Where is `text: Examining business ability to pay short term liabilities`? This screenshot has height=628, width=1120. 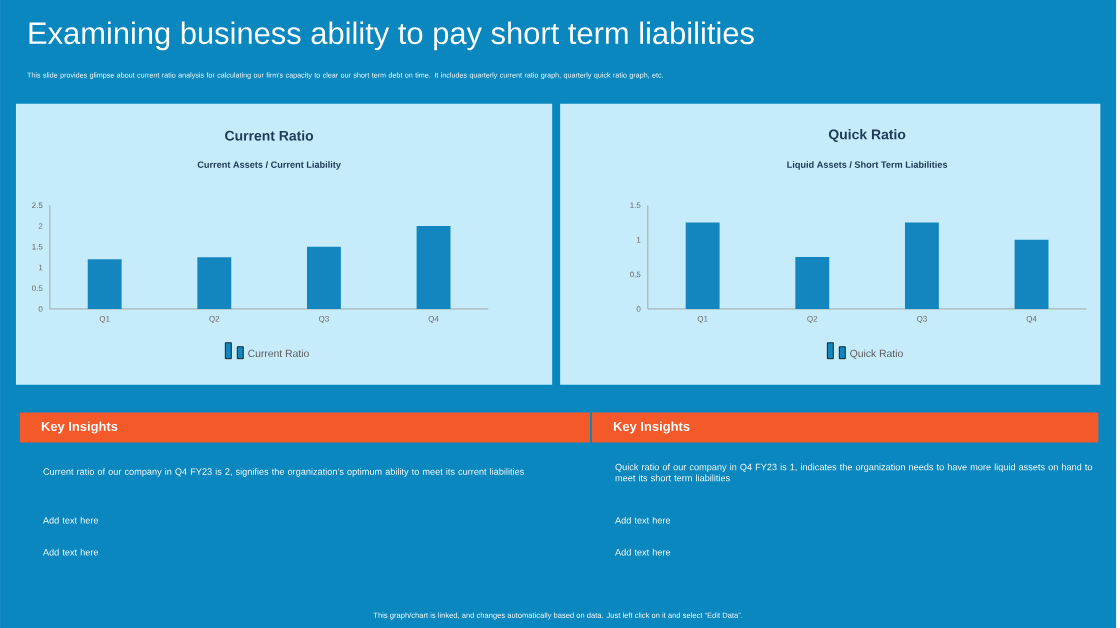
text: Examining business ability to pay short term liabilities is located at coordinates (391, 36).